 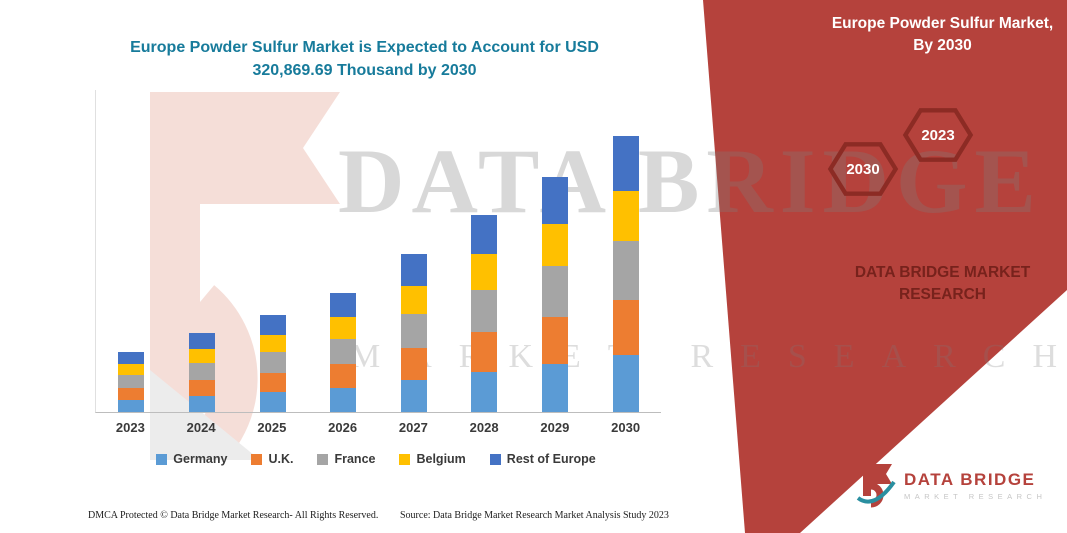 I want to click on stacked-bar-2028, so click(x=484, y=313).